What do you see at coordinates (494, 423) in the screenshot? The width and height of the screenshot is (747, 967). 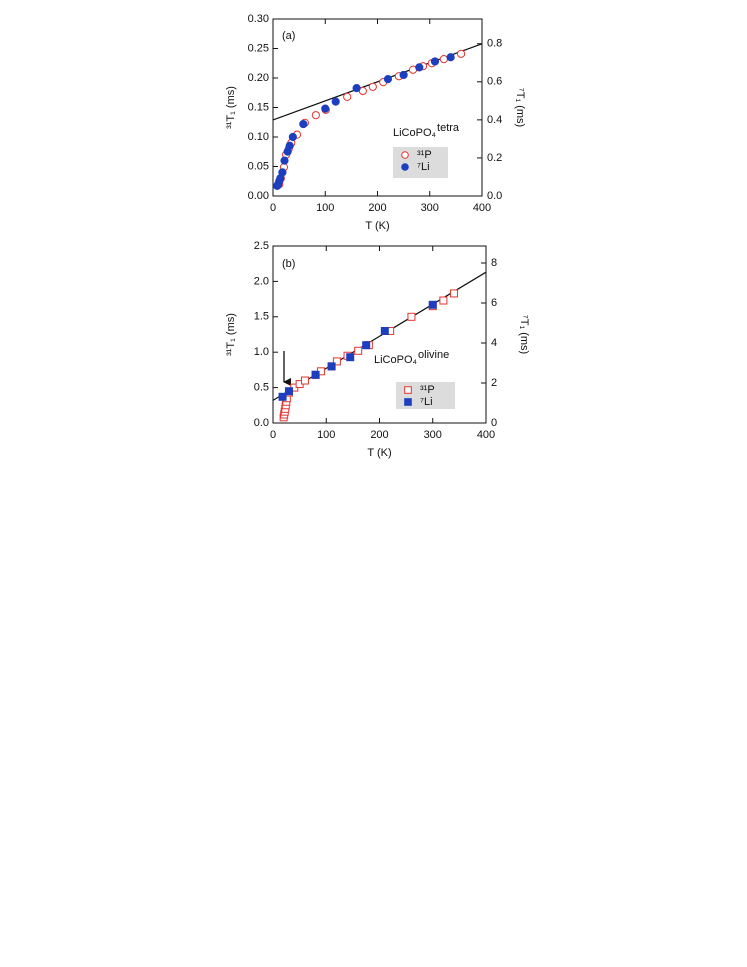 I see `y2-tick-label: 0` at bounding box center [494, 423].